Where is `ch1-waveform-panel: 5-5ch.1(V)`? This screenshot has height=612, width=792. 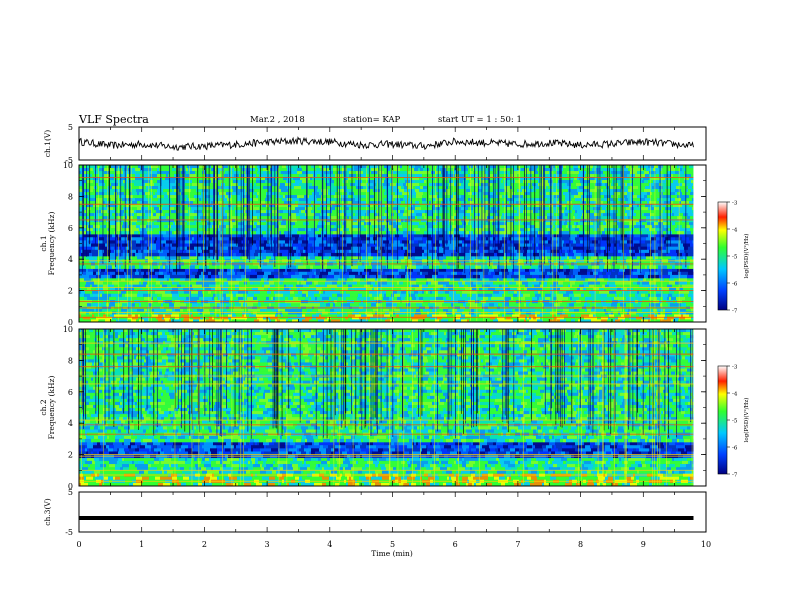
ch1-waveform-panel: 5-5ch.1(V) is located at coordinates (375, 144).